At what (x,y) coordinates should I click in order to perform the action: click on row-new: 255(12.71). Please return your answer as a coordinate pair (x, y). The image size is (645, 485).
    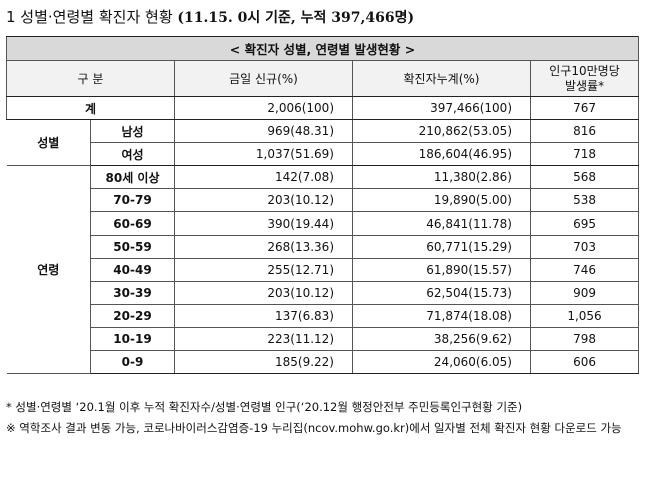
    Looking at the image, I should click on (263, 269).